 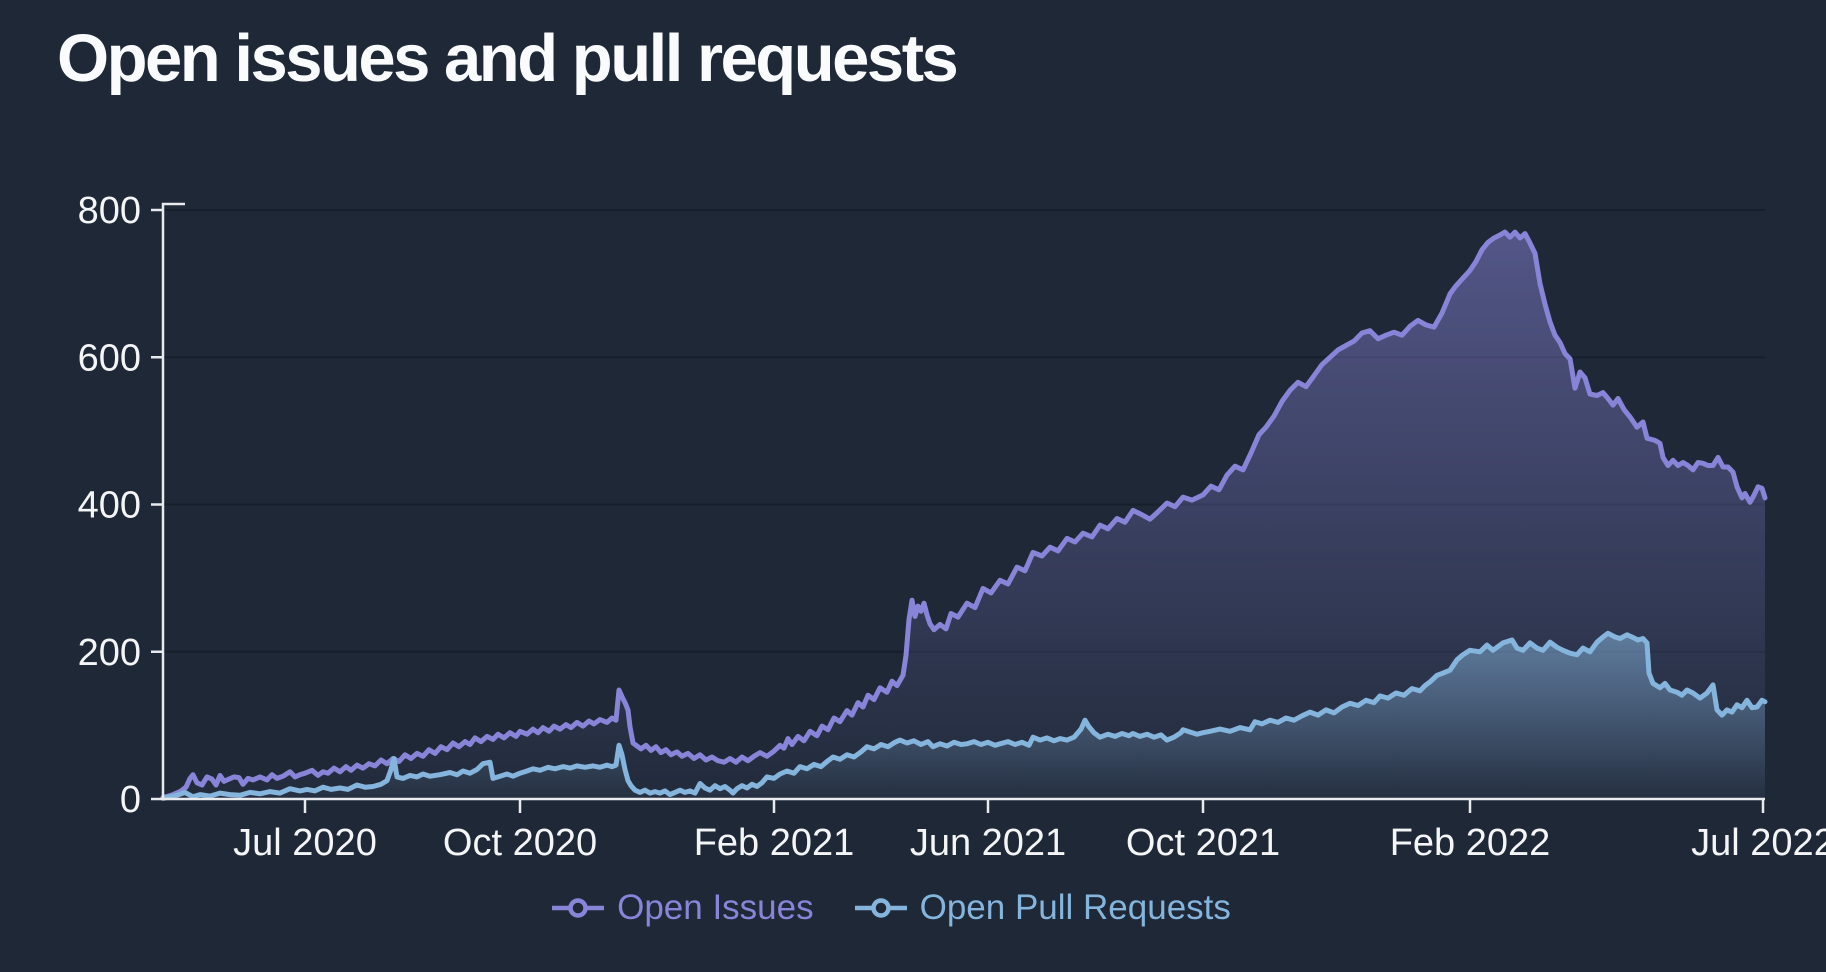 What do you see at coordinates (109, 653) in the screenshot?
I see `y-tick-label-200: 200` at bounding box center [109, 653].